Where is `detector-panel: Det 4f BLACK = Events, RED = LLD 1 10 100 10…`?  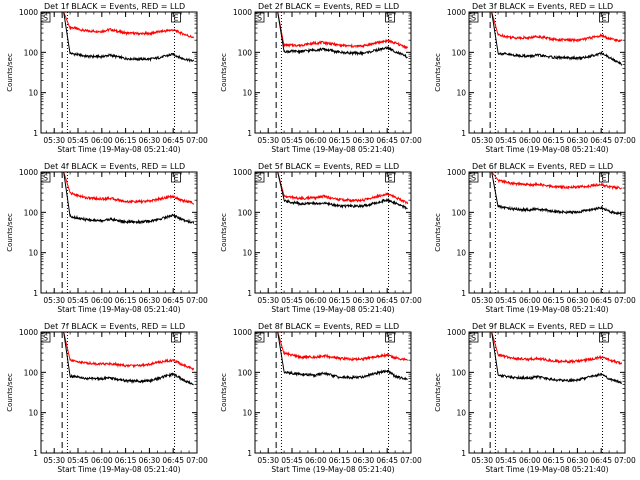 detector-panel: Det 4f BLACK = Events, RED = LLD 1 10 100 10… is located at coordinates (107, 238).